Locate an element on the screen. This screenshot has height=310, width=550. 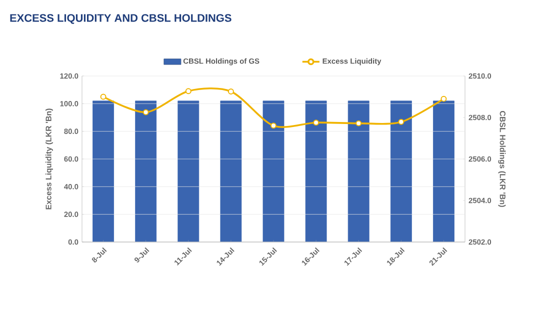
chart-title: EXCESS LIQUIDITY AND CBSL HOLDINGS is located at coordinates (121, 19).